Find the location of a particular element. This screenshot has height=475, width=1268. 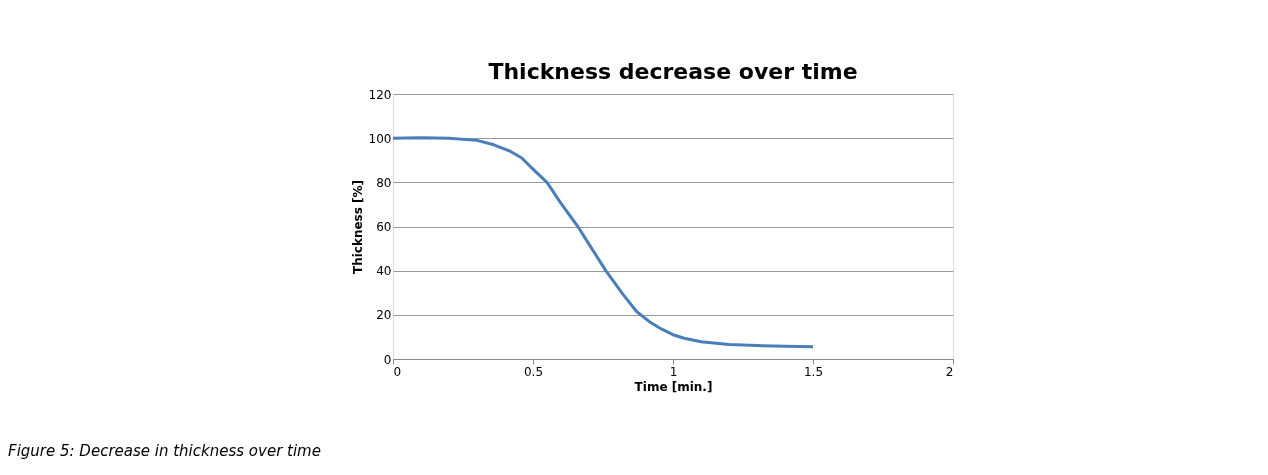

line-series is located at coordinates (603, 242).